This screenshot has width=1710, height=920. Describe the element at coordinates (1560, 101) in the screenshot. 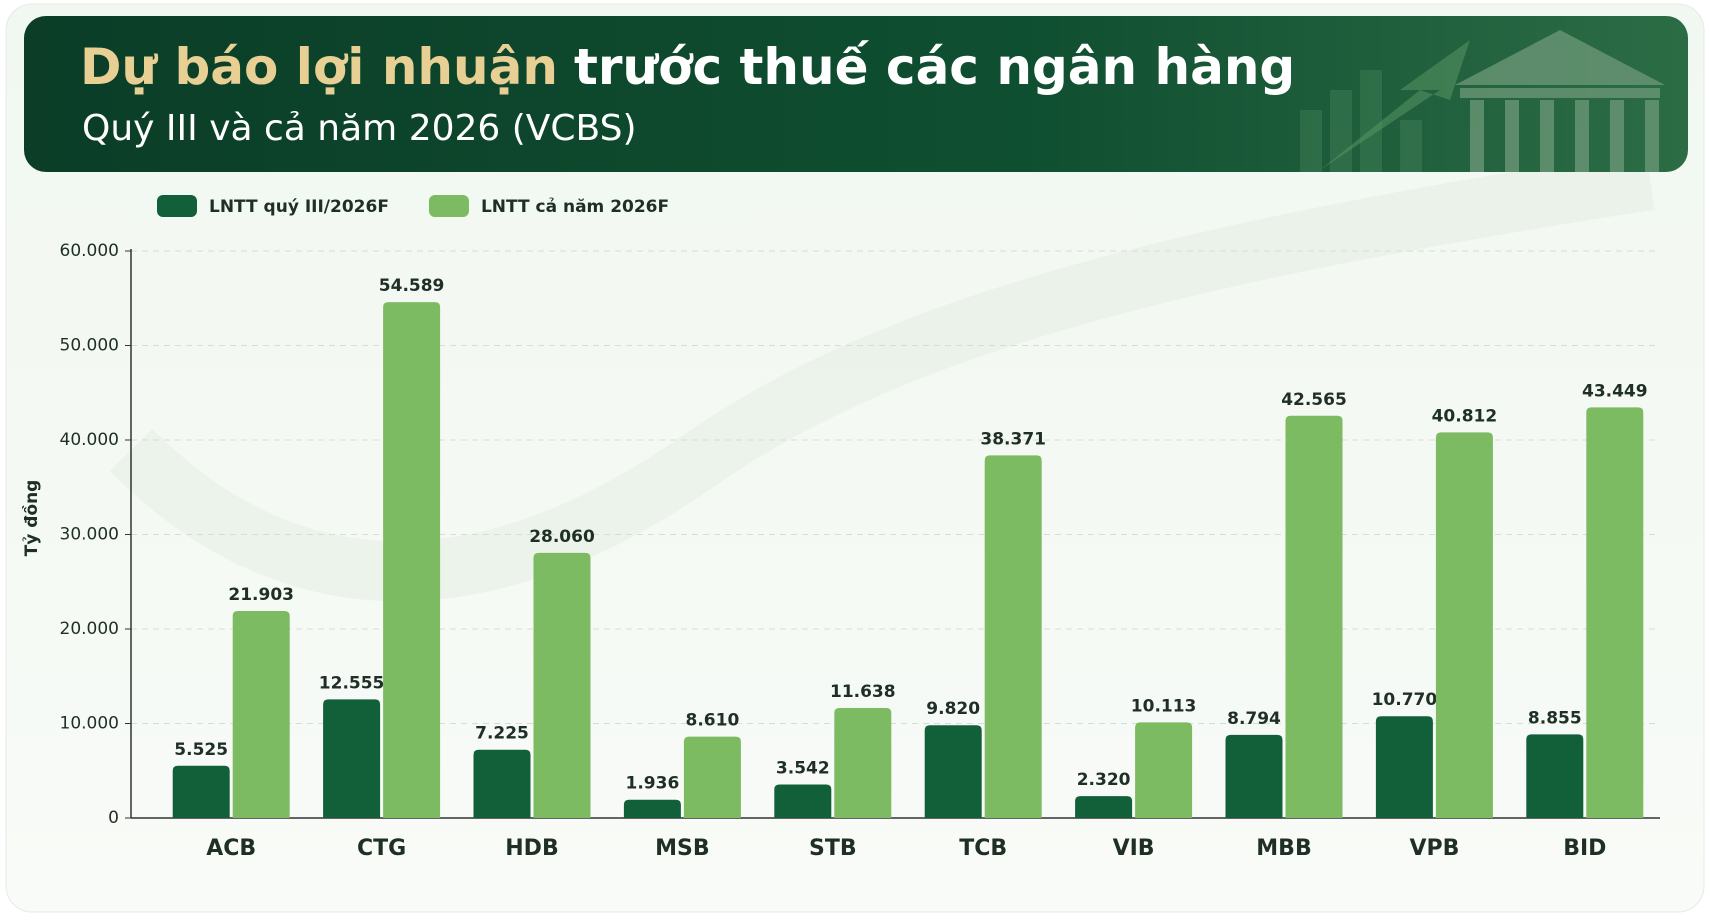

I see `decor-bank` at that location.